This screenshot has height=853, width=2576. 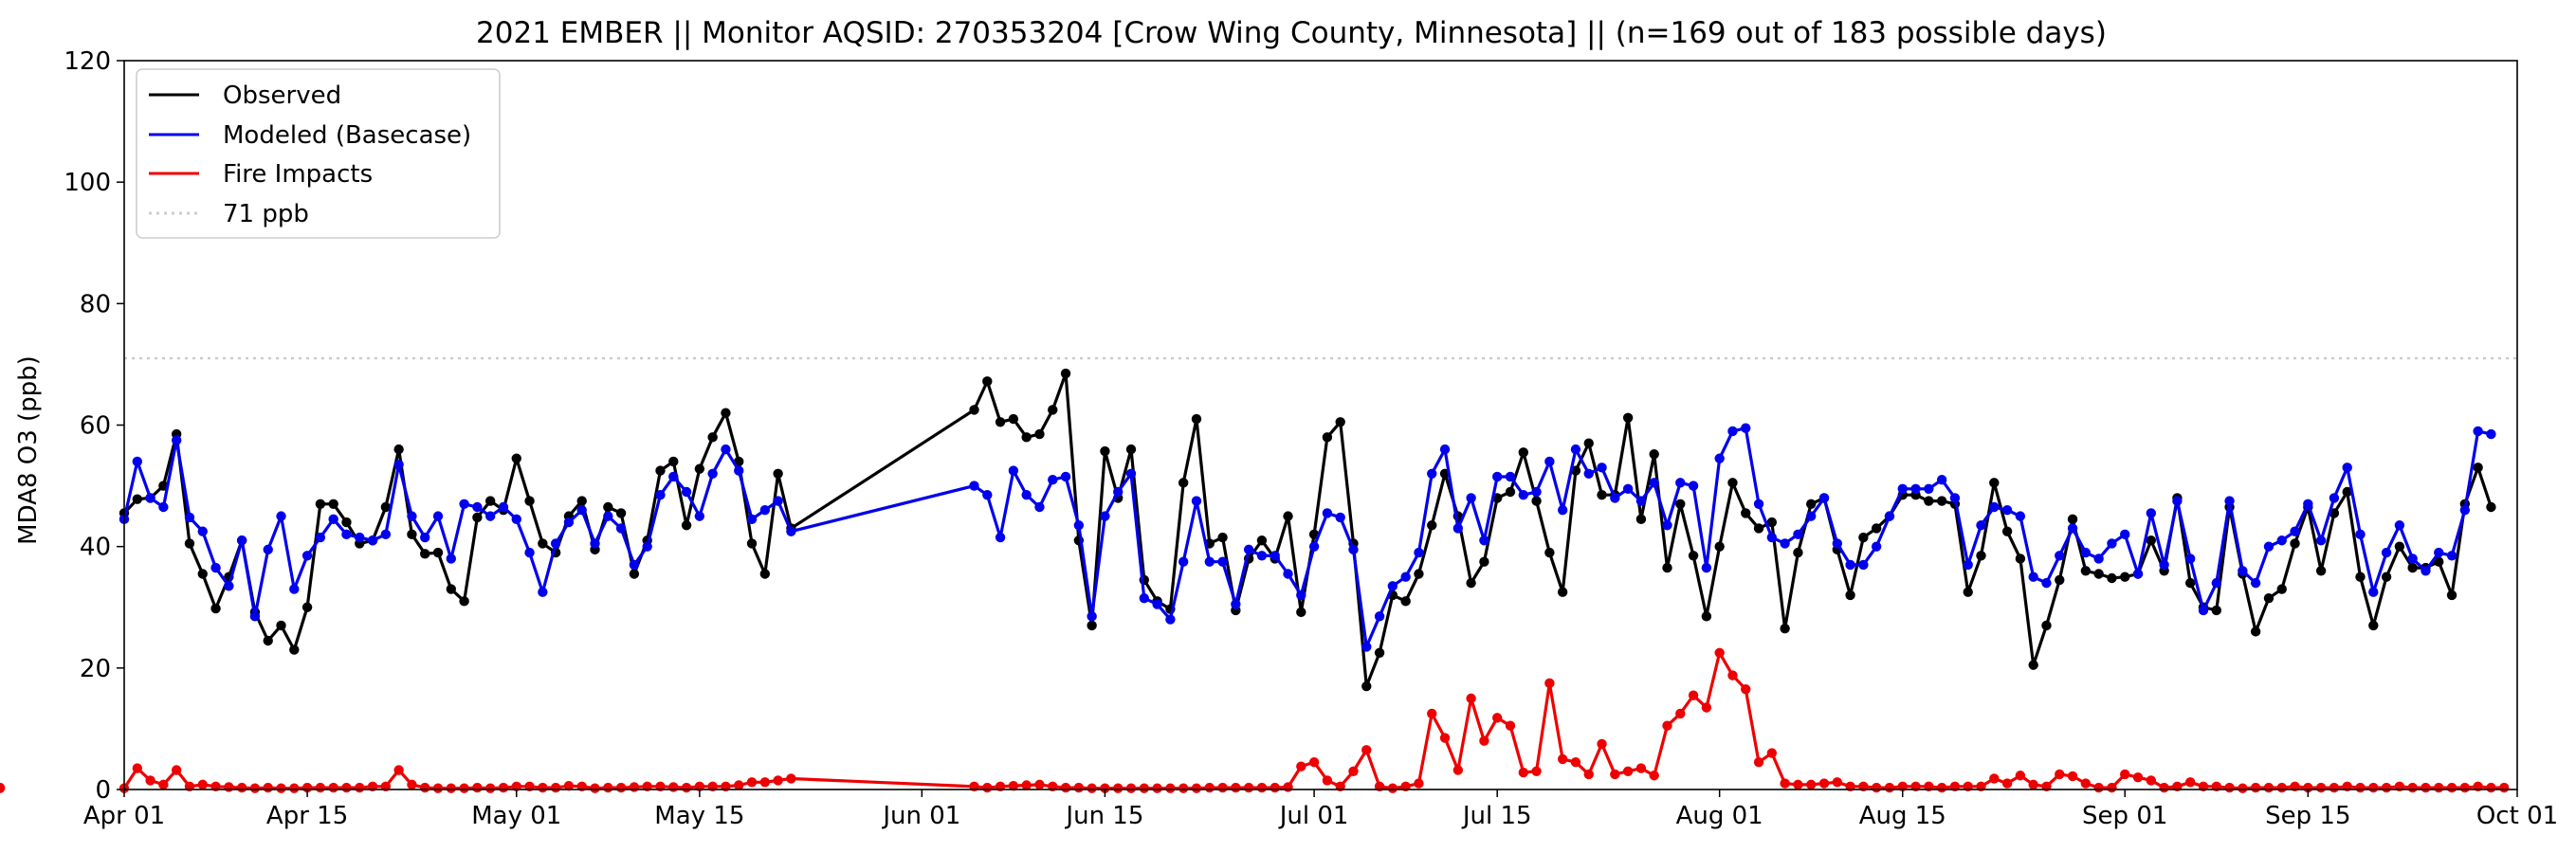 What do you see at coordinates (87, 183) in the screenshot?
I see `y-tick-label-100: 100` at bounding box center [87, 183].